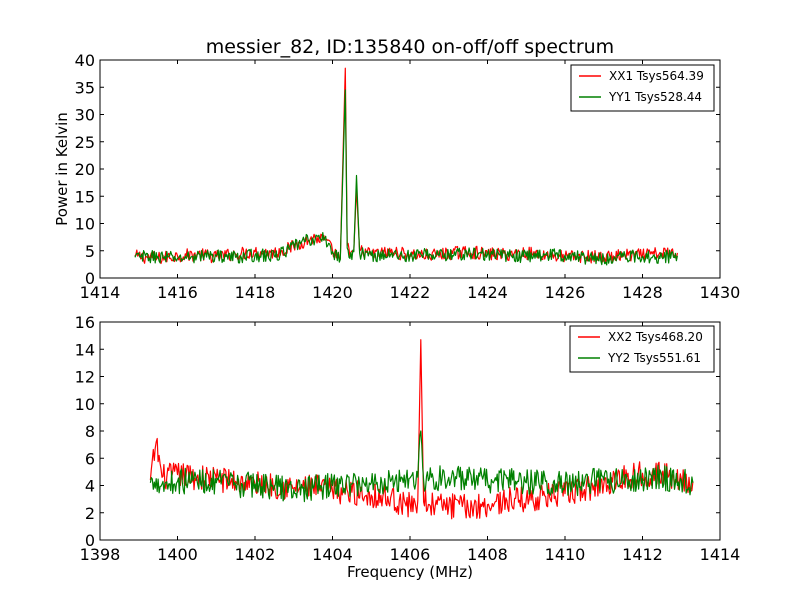 The height and width of the screenshot is (600, 800). What do you see at coordinates (85, 169) in the screenshot?
I see `y-tick-label: 20` at bounding box center [85, 169].